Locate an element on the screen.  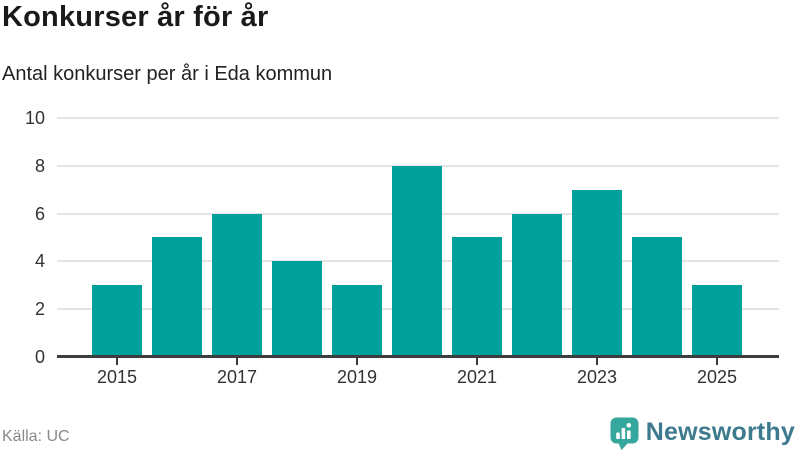
x-tick-label: 2015 is located at coordinates (117, 377).